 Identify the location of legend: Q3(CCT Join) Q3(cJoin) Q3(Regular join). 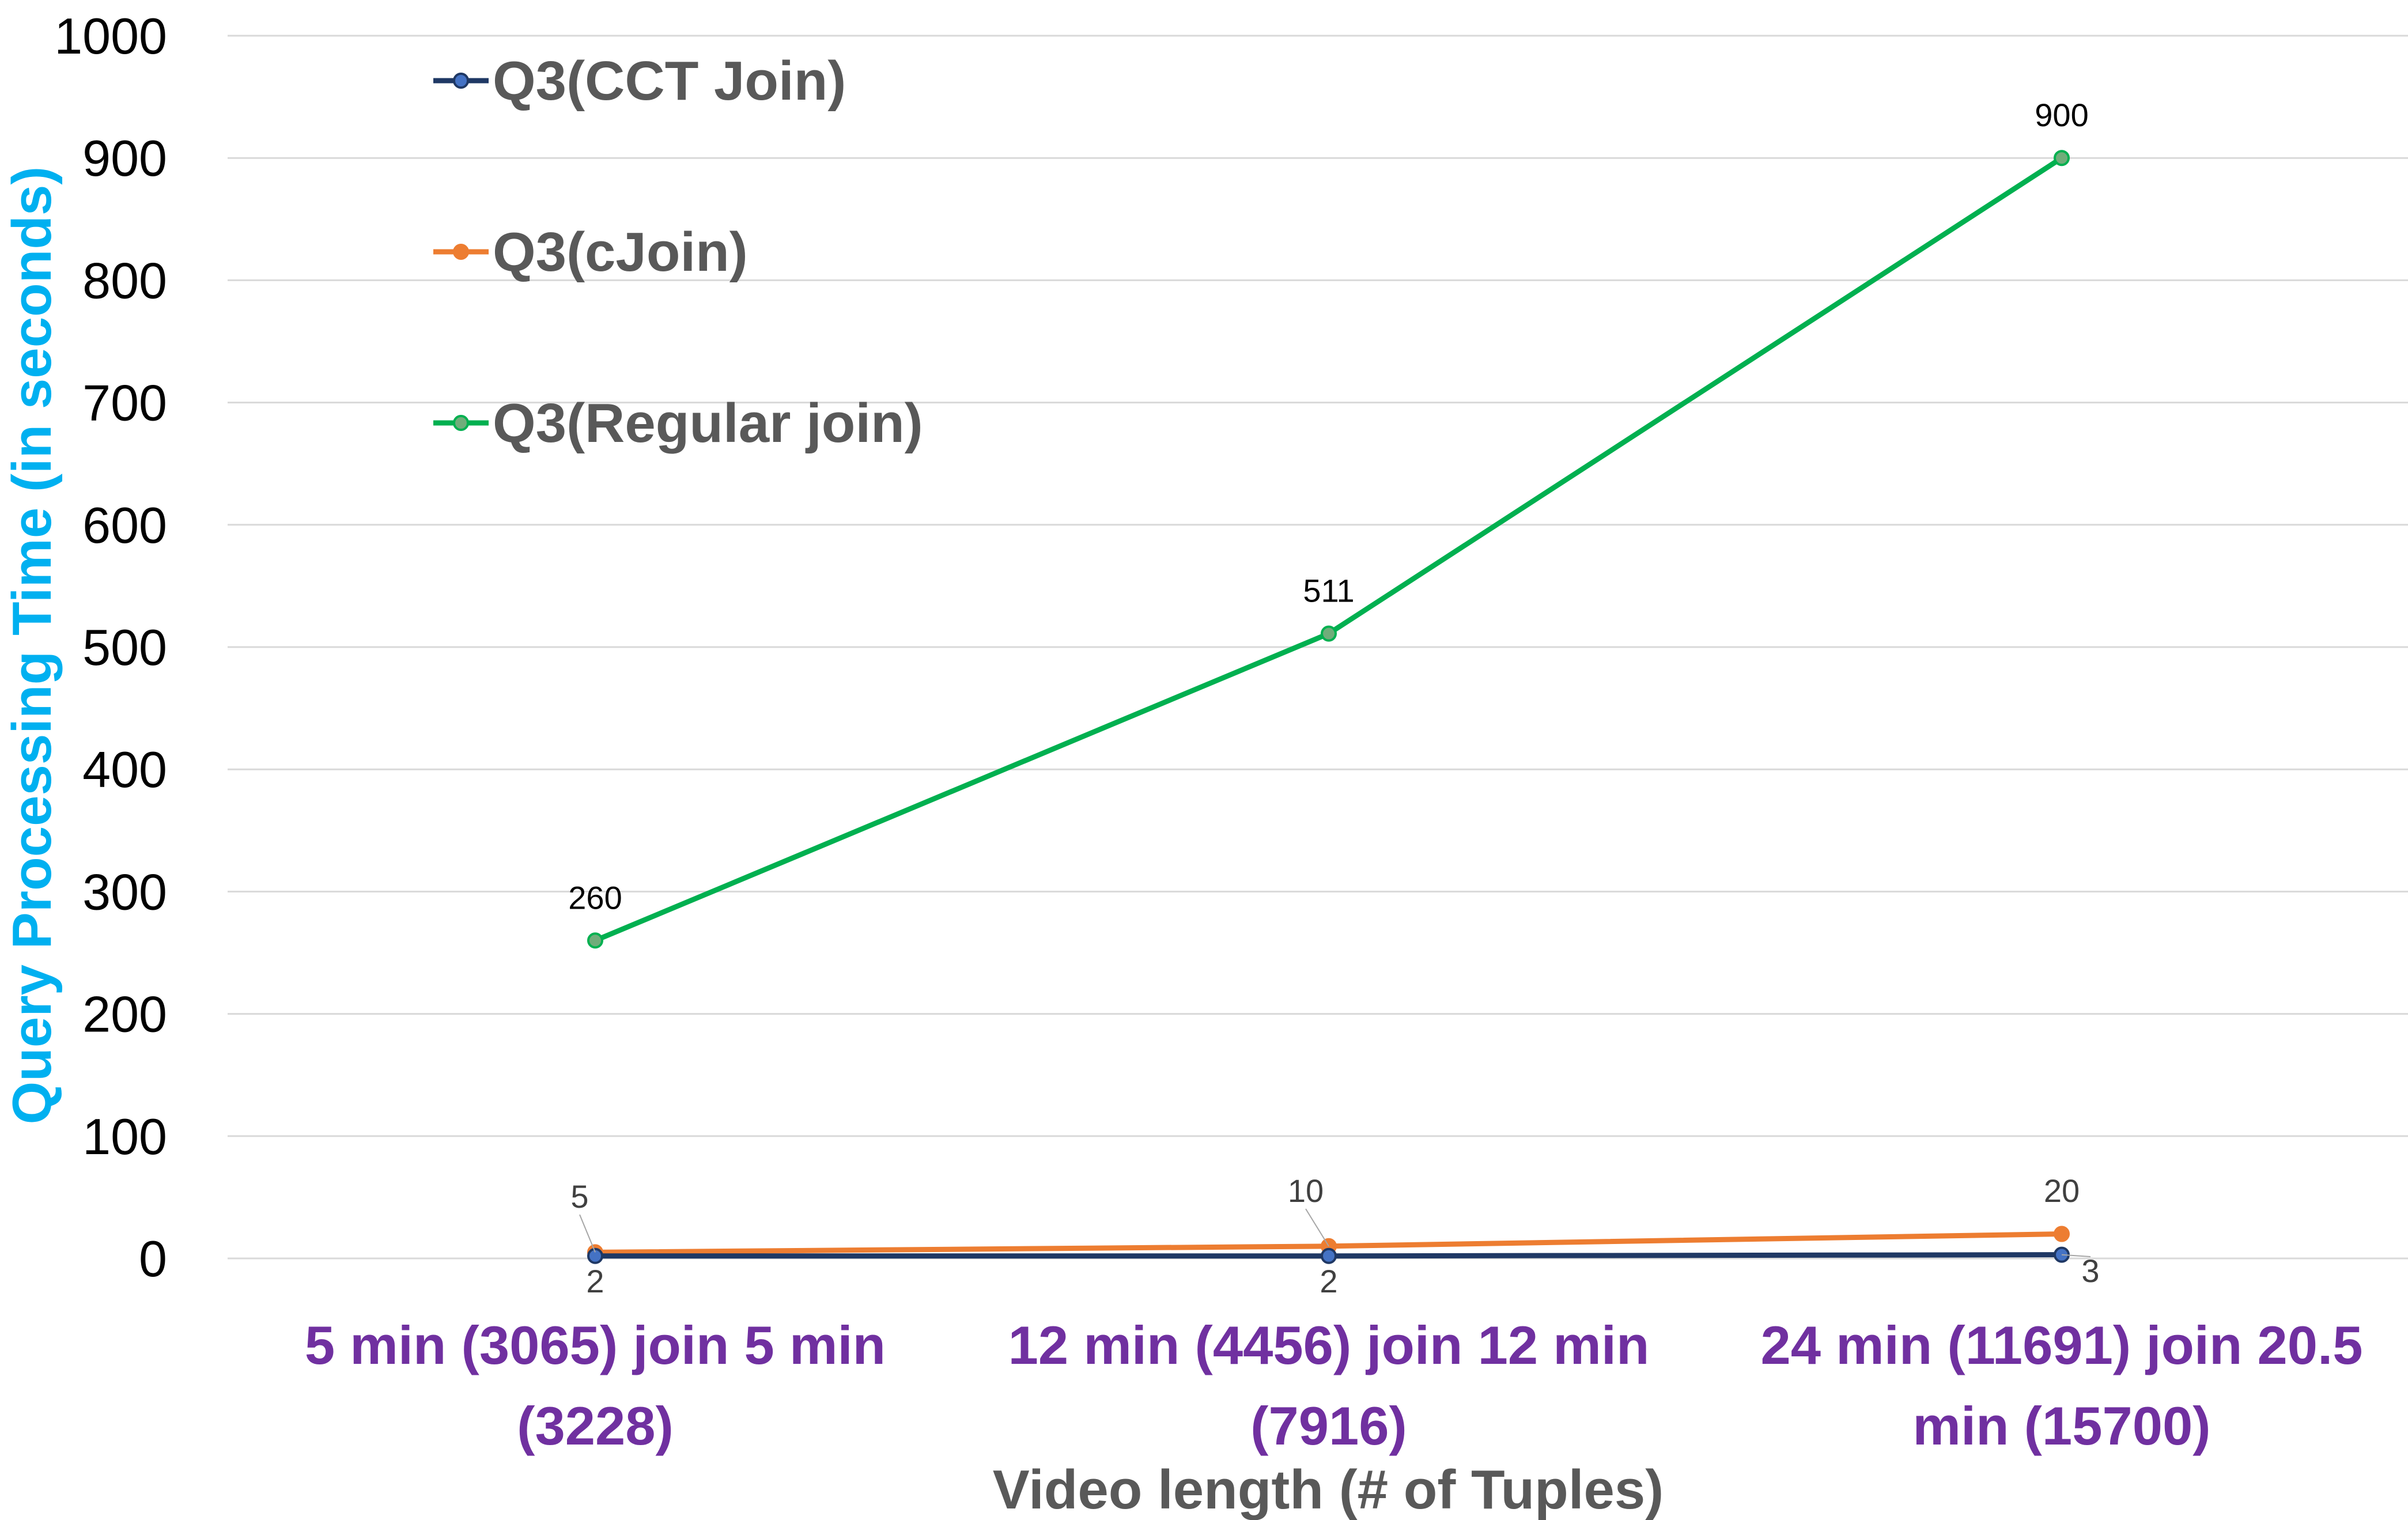
(678, 252).